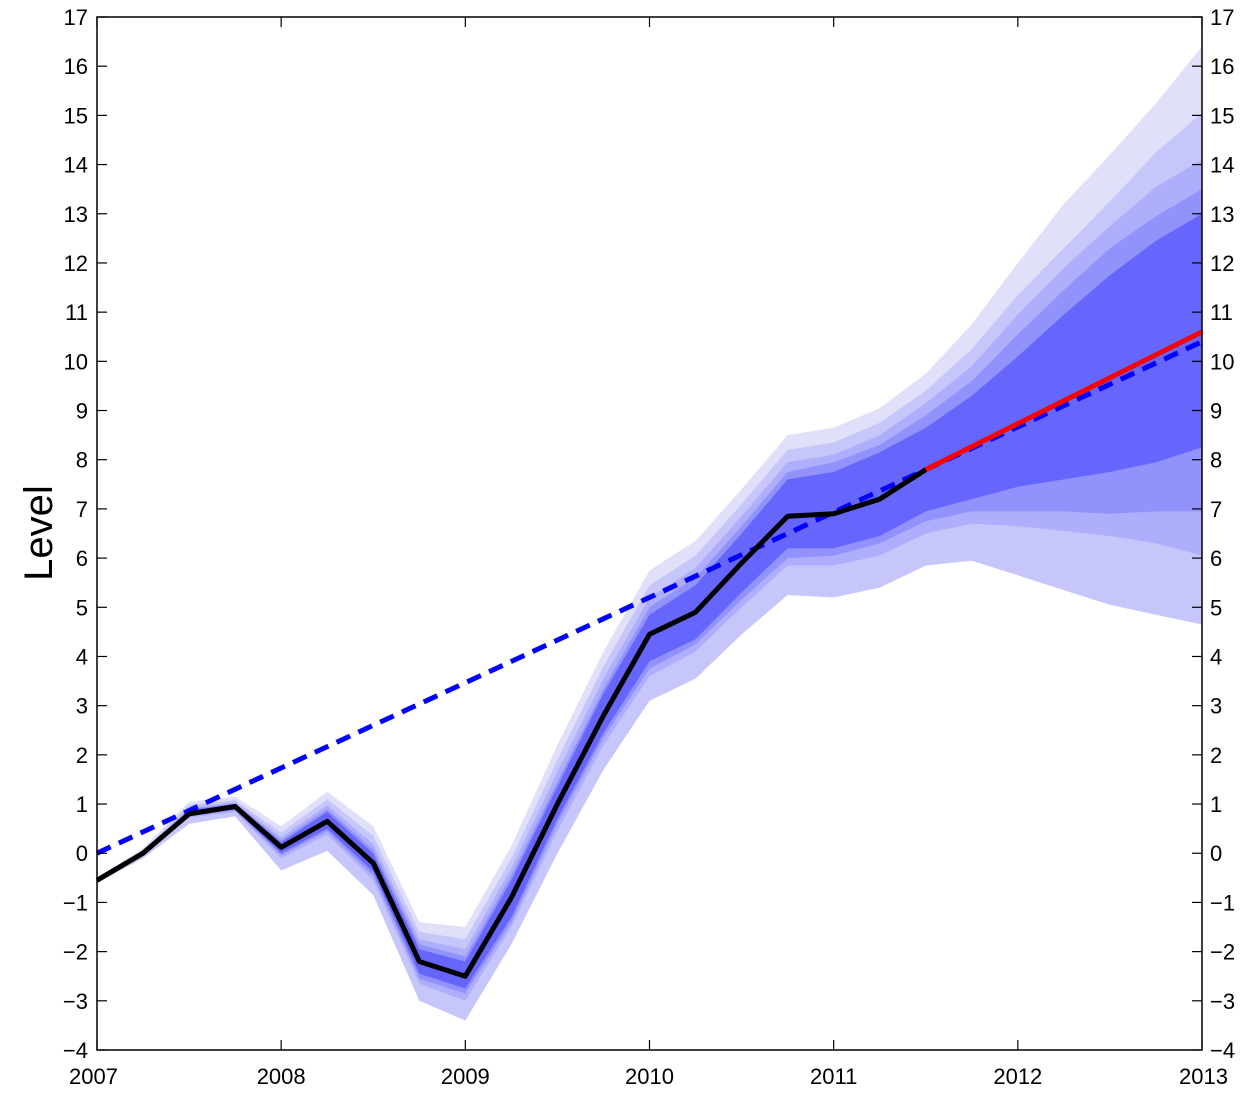 The width and height of the screenshot is (1249, 1093). Describe the element at coordinates (93, 1076) in the screenshot. I see `x-tick-label: 2007` at that location.